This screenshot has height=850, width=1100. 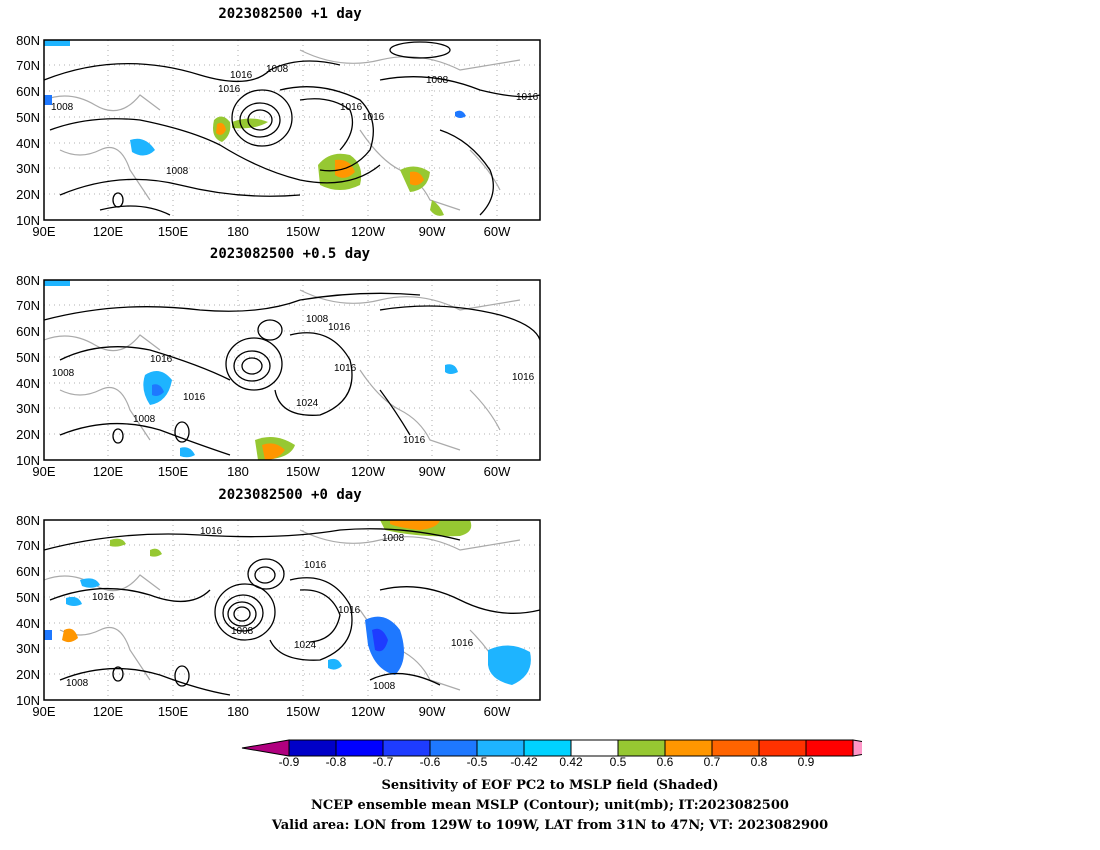 I want to click on colorbar-label: 0.8, so click(x=759, y=761).